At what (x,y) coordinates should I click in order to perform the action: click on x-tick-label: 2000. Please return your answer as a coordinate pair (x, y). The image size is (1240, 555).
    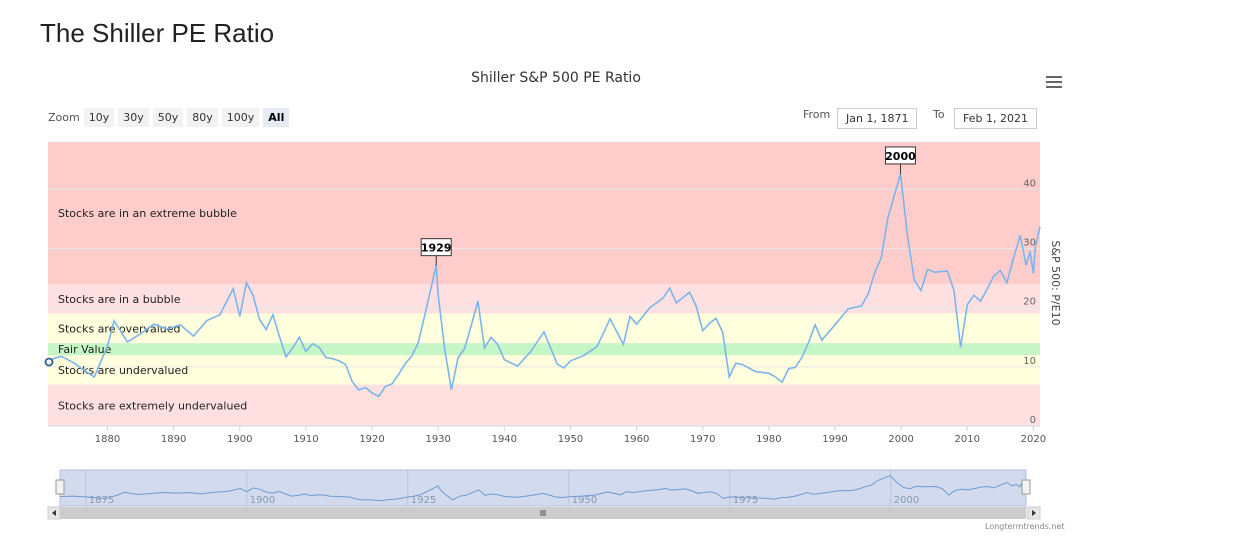
    Looking at the image, I should click on (900, 439).